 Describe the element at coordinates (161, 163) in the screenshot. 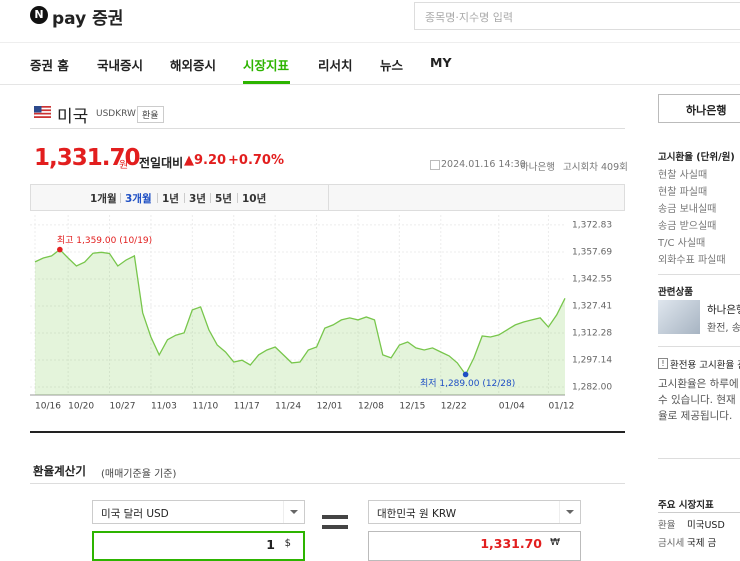

I see `change-label: 전일대비` at that location.